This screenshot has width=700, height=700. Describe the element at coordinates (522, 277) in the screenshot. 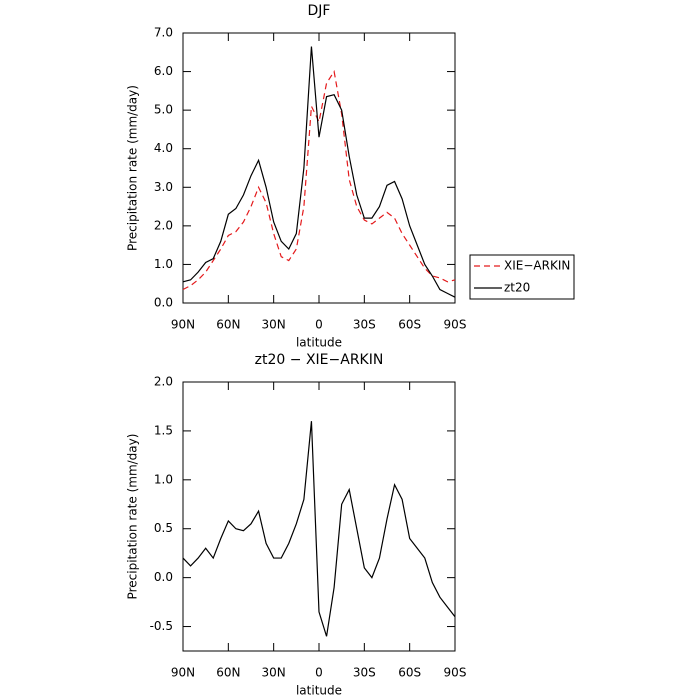

I see `legend-box` at that location.